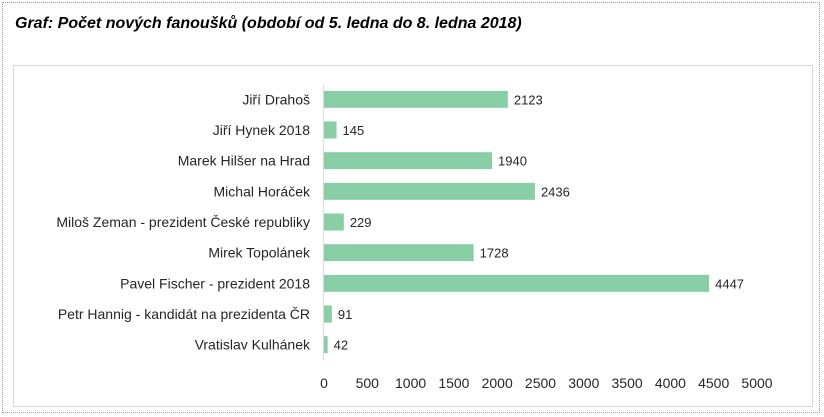 Image resolution: width=824 pixels, height=417 pixels. Describe the element at coordinates (540, 383) in the screenshot. I see `x-tick-label-5: 2500` at that location.